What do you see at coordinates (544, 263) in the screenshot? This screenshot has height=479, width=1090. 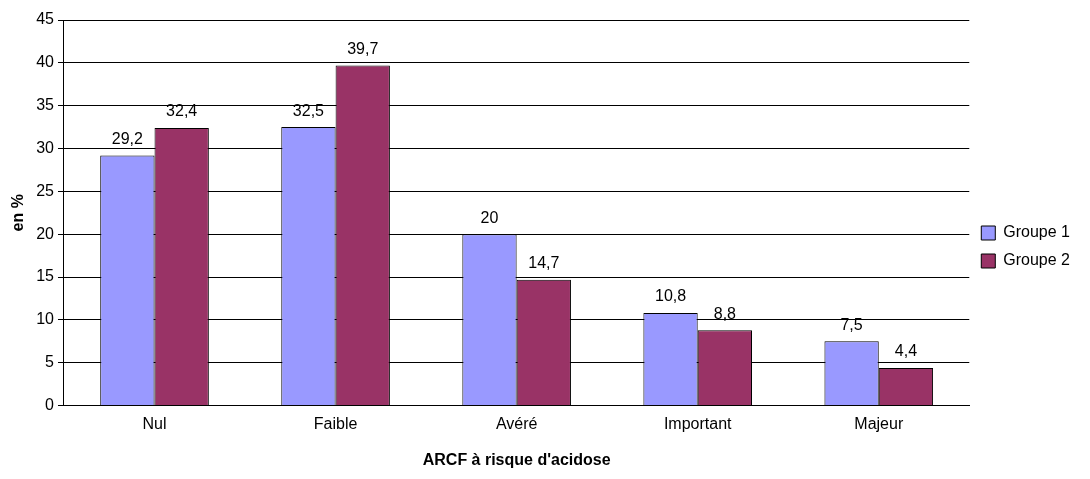 I see `data-label: 14,7` at bounding box center [544, 263].